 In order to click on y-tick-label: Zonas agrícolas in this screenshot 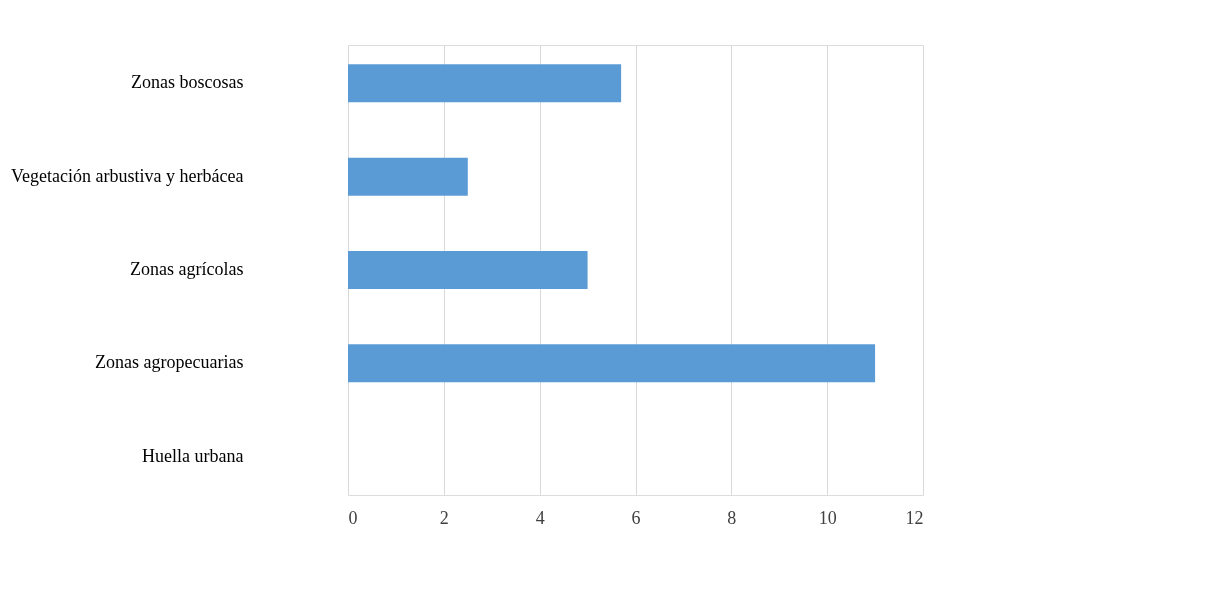, I will do `click(187, 269)`.